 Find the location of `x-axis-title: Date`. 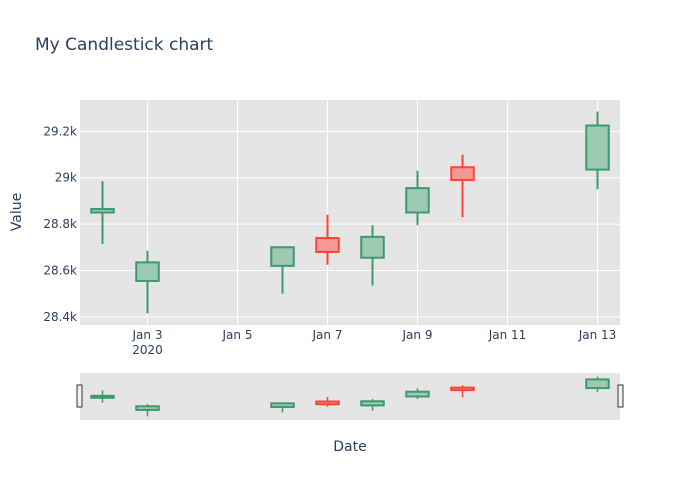

x-axis-title: Date is located at coordinates (349, 447).